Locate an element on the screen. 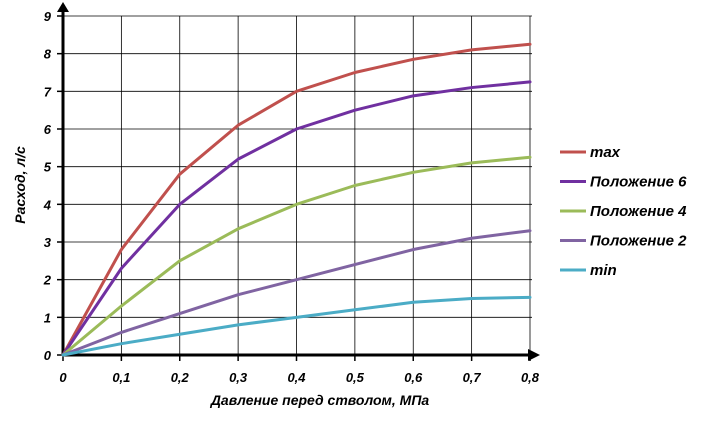 Image resolution: width=723 pixels, height=425 pixels. y-axis-arrow is located at coordinates (63, 7).